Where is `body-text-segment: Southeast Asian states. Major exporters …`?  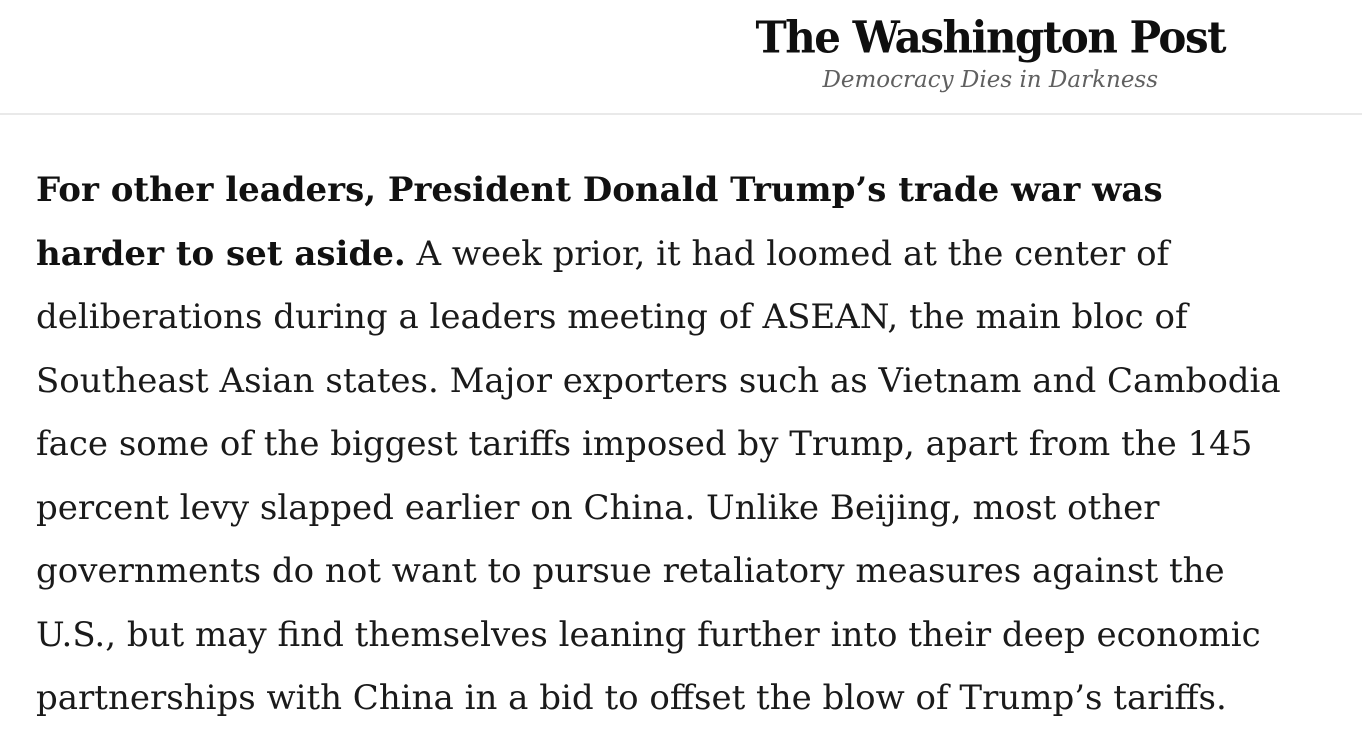 body-text-segment: Southeast Asian states. Major exporters … is located at coordinates (658, 380).